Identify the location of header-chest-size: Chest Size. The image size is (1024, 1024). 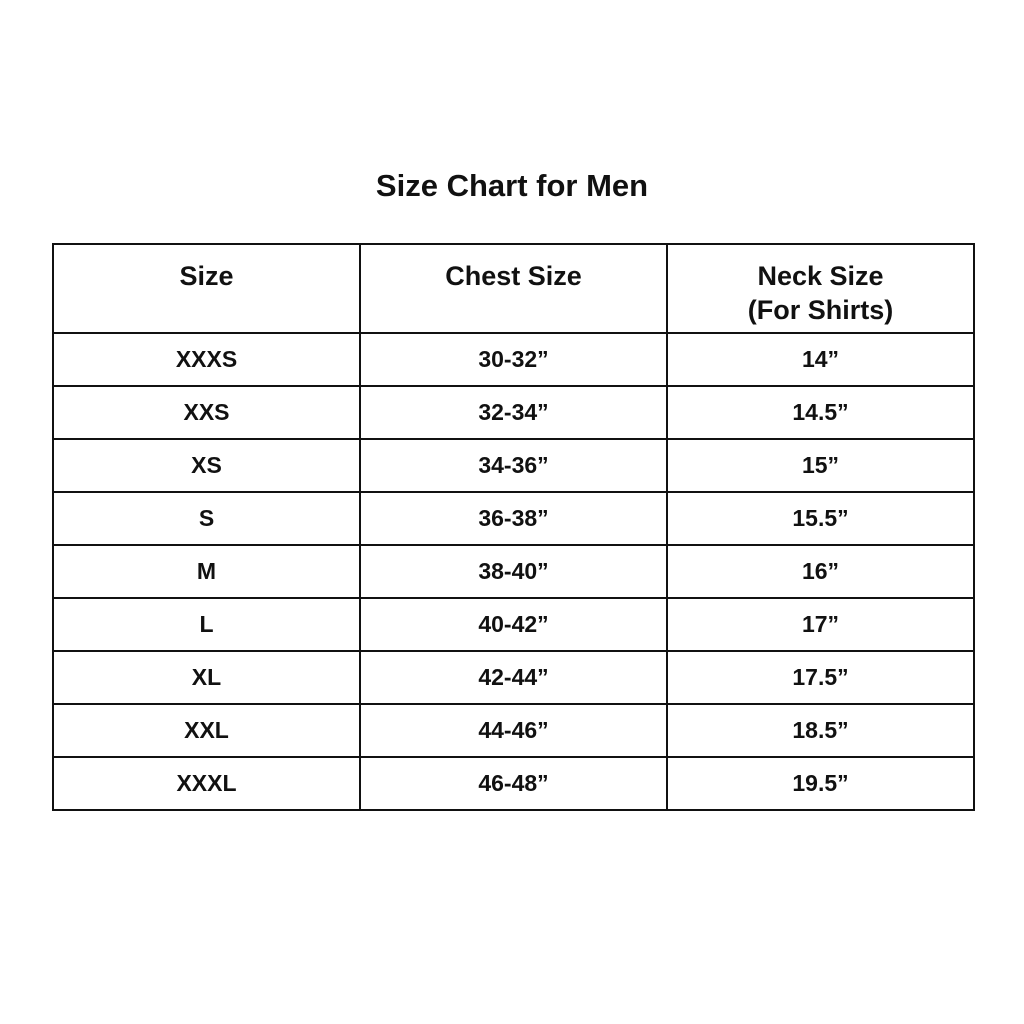
(513, 288).